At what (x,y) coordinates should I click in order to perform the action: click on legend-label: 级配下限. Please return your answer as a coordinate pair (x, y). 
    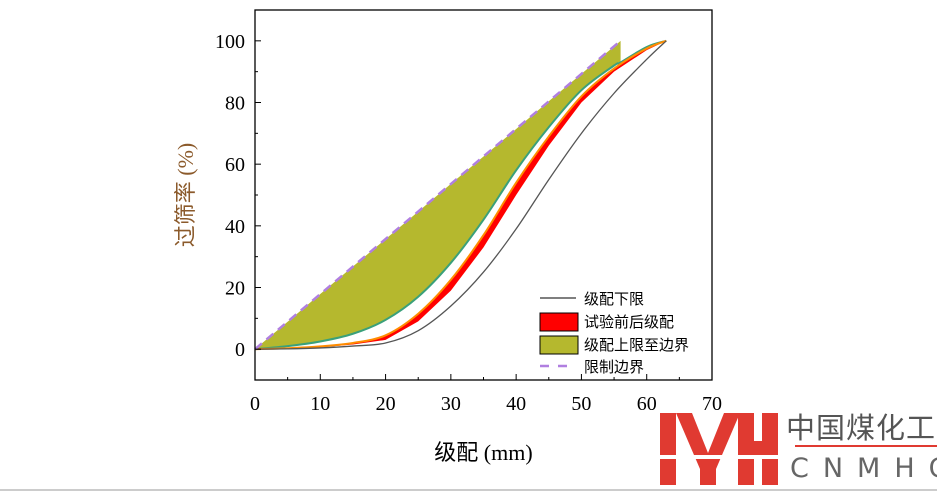
    Looking at the image, I should click on (614, 299).